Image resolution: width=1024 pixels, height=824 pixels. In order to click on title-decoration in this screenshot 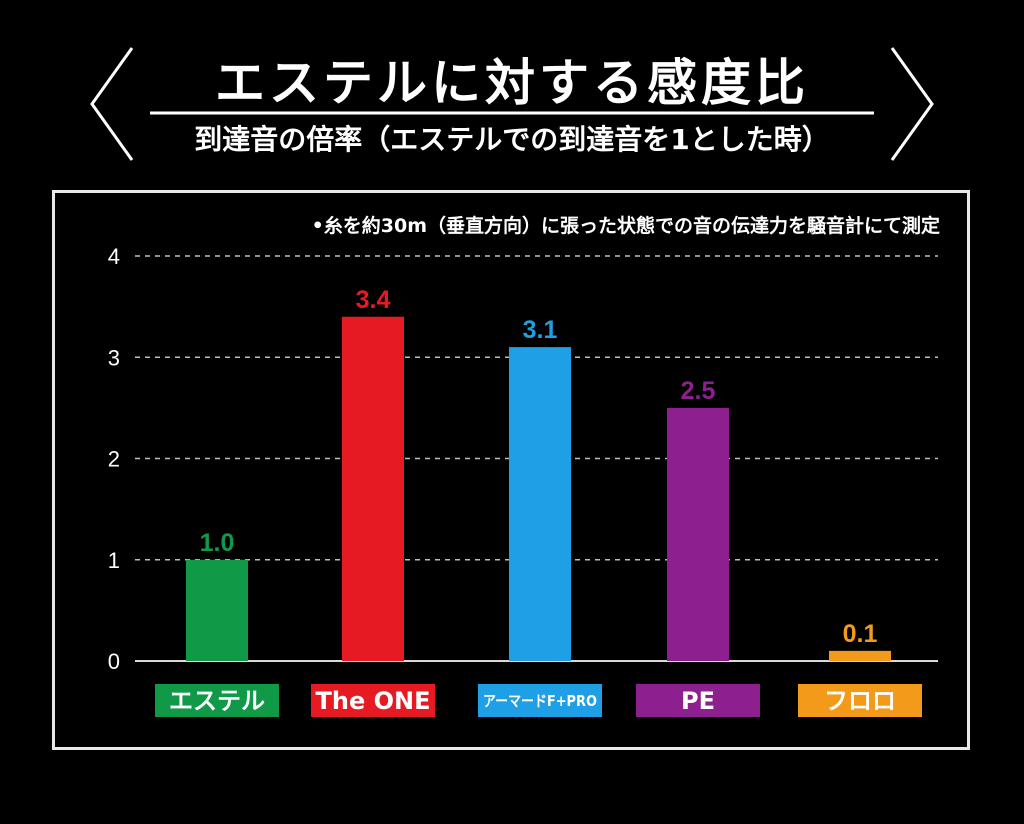, I will do `click(512, 104)`.